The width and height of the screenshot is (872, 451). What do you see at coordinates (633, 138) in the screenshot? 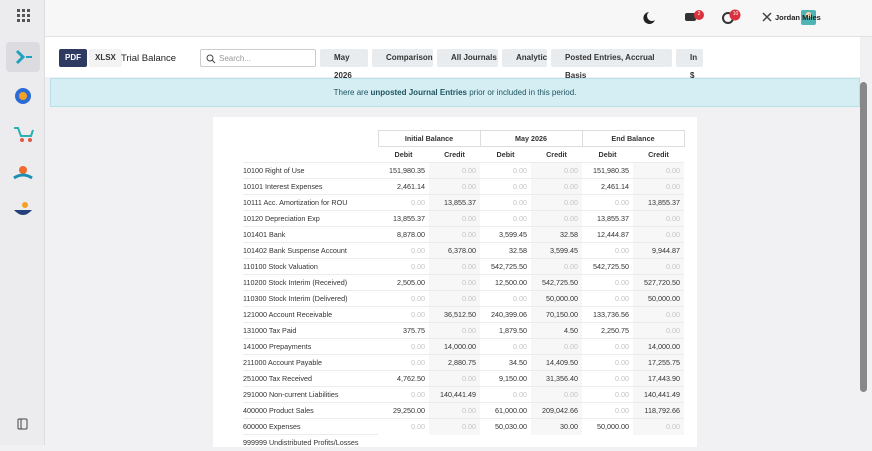
I see `group-header: End Balance` at bounding box center [633, 138].